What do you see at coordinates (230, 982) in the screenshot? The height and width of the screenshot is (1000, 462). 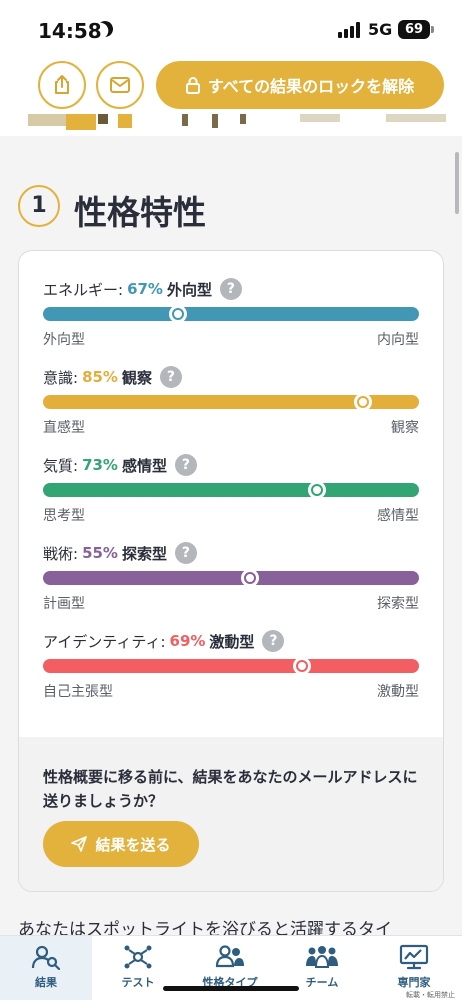 I see `tab-label: 性格タイプ` at bounding box center [230, 982].